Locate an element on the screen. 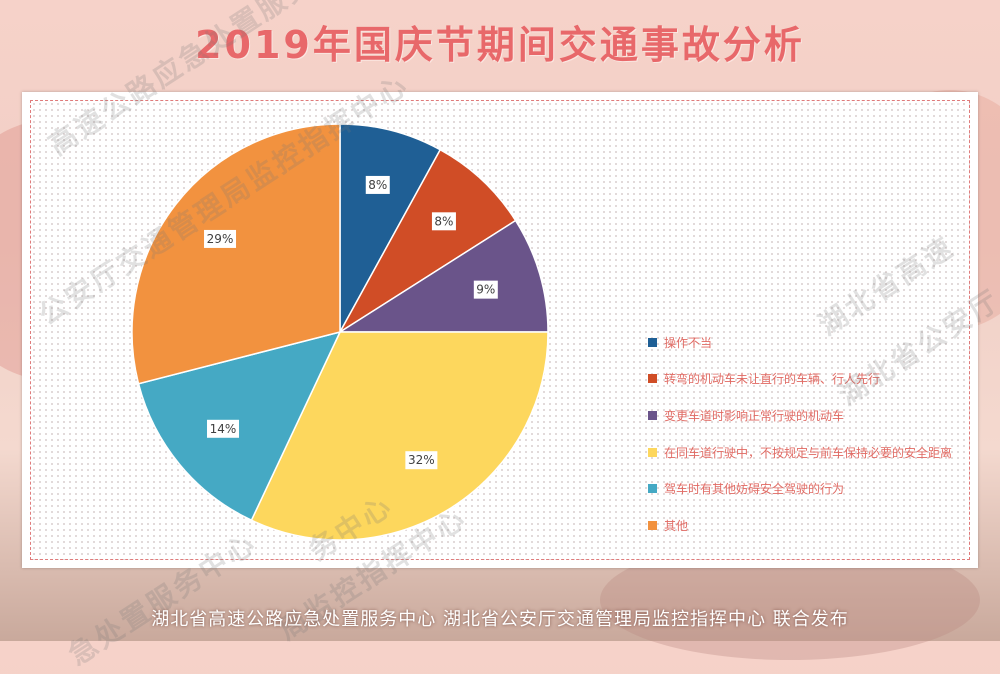 The image size is (1000, 674). data-label: 14% is located at coordinates (223, 428).